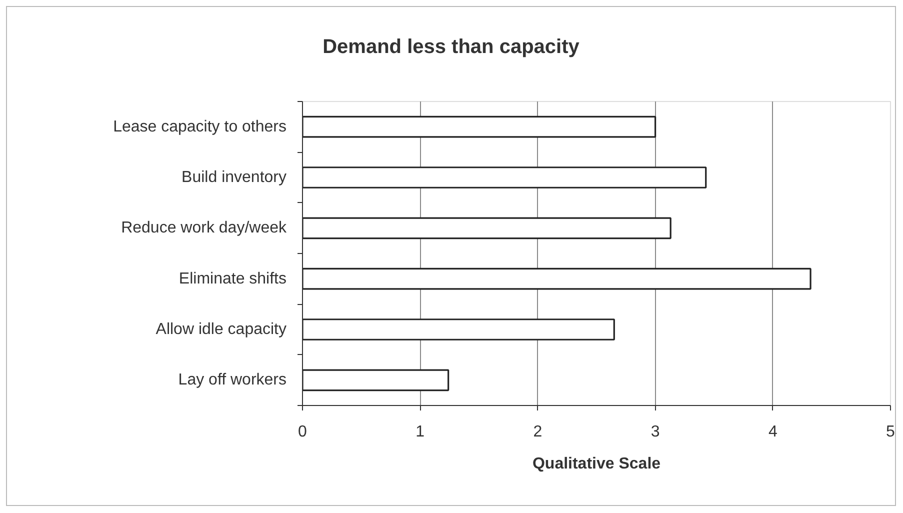  I want to click on y-tick-label: Build inventory, so click(234, 177).